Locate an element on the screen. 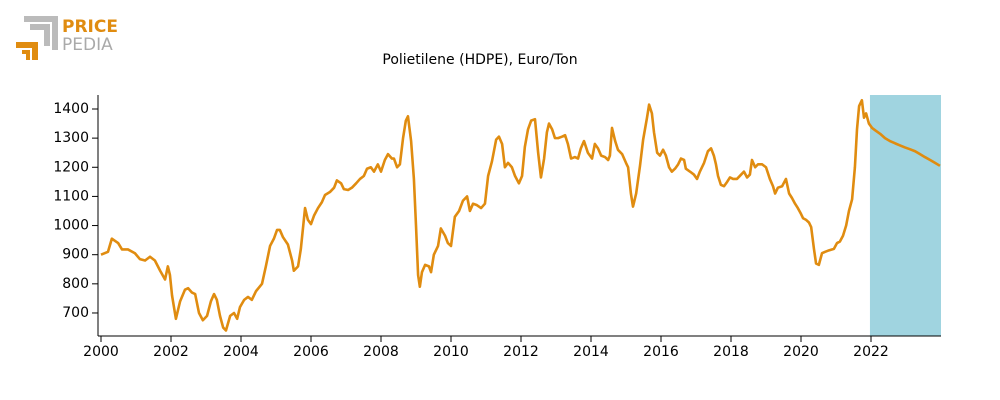 The image size is (1000, 400). y-tick-label: 1200 is located at coordinates (71, 167).